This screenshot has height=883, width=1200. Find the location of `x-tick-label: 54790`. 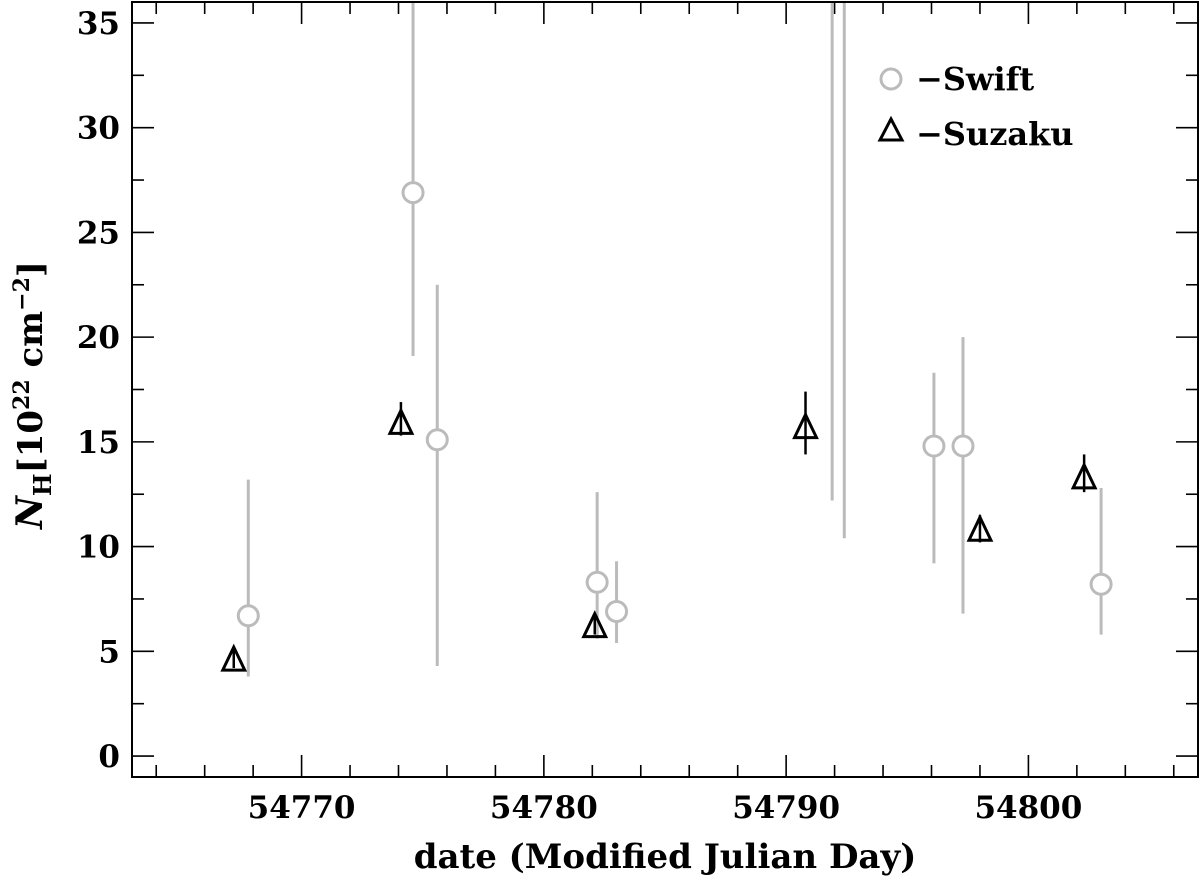

x-tick-label: 54790 is located at coordinates (786, 808).